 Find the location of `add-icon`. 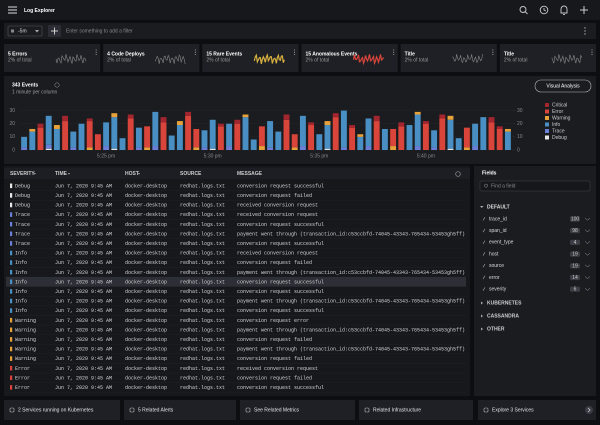

add-icon is located at coordinates (584, 10).